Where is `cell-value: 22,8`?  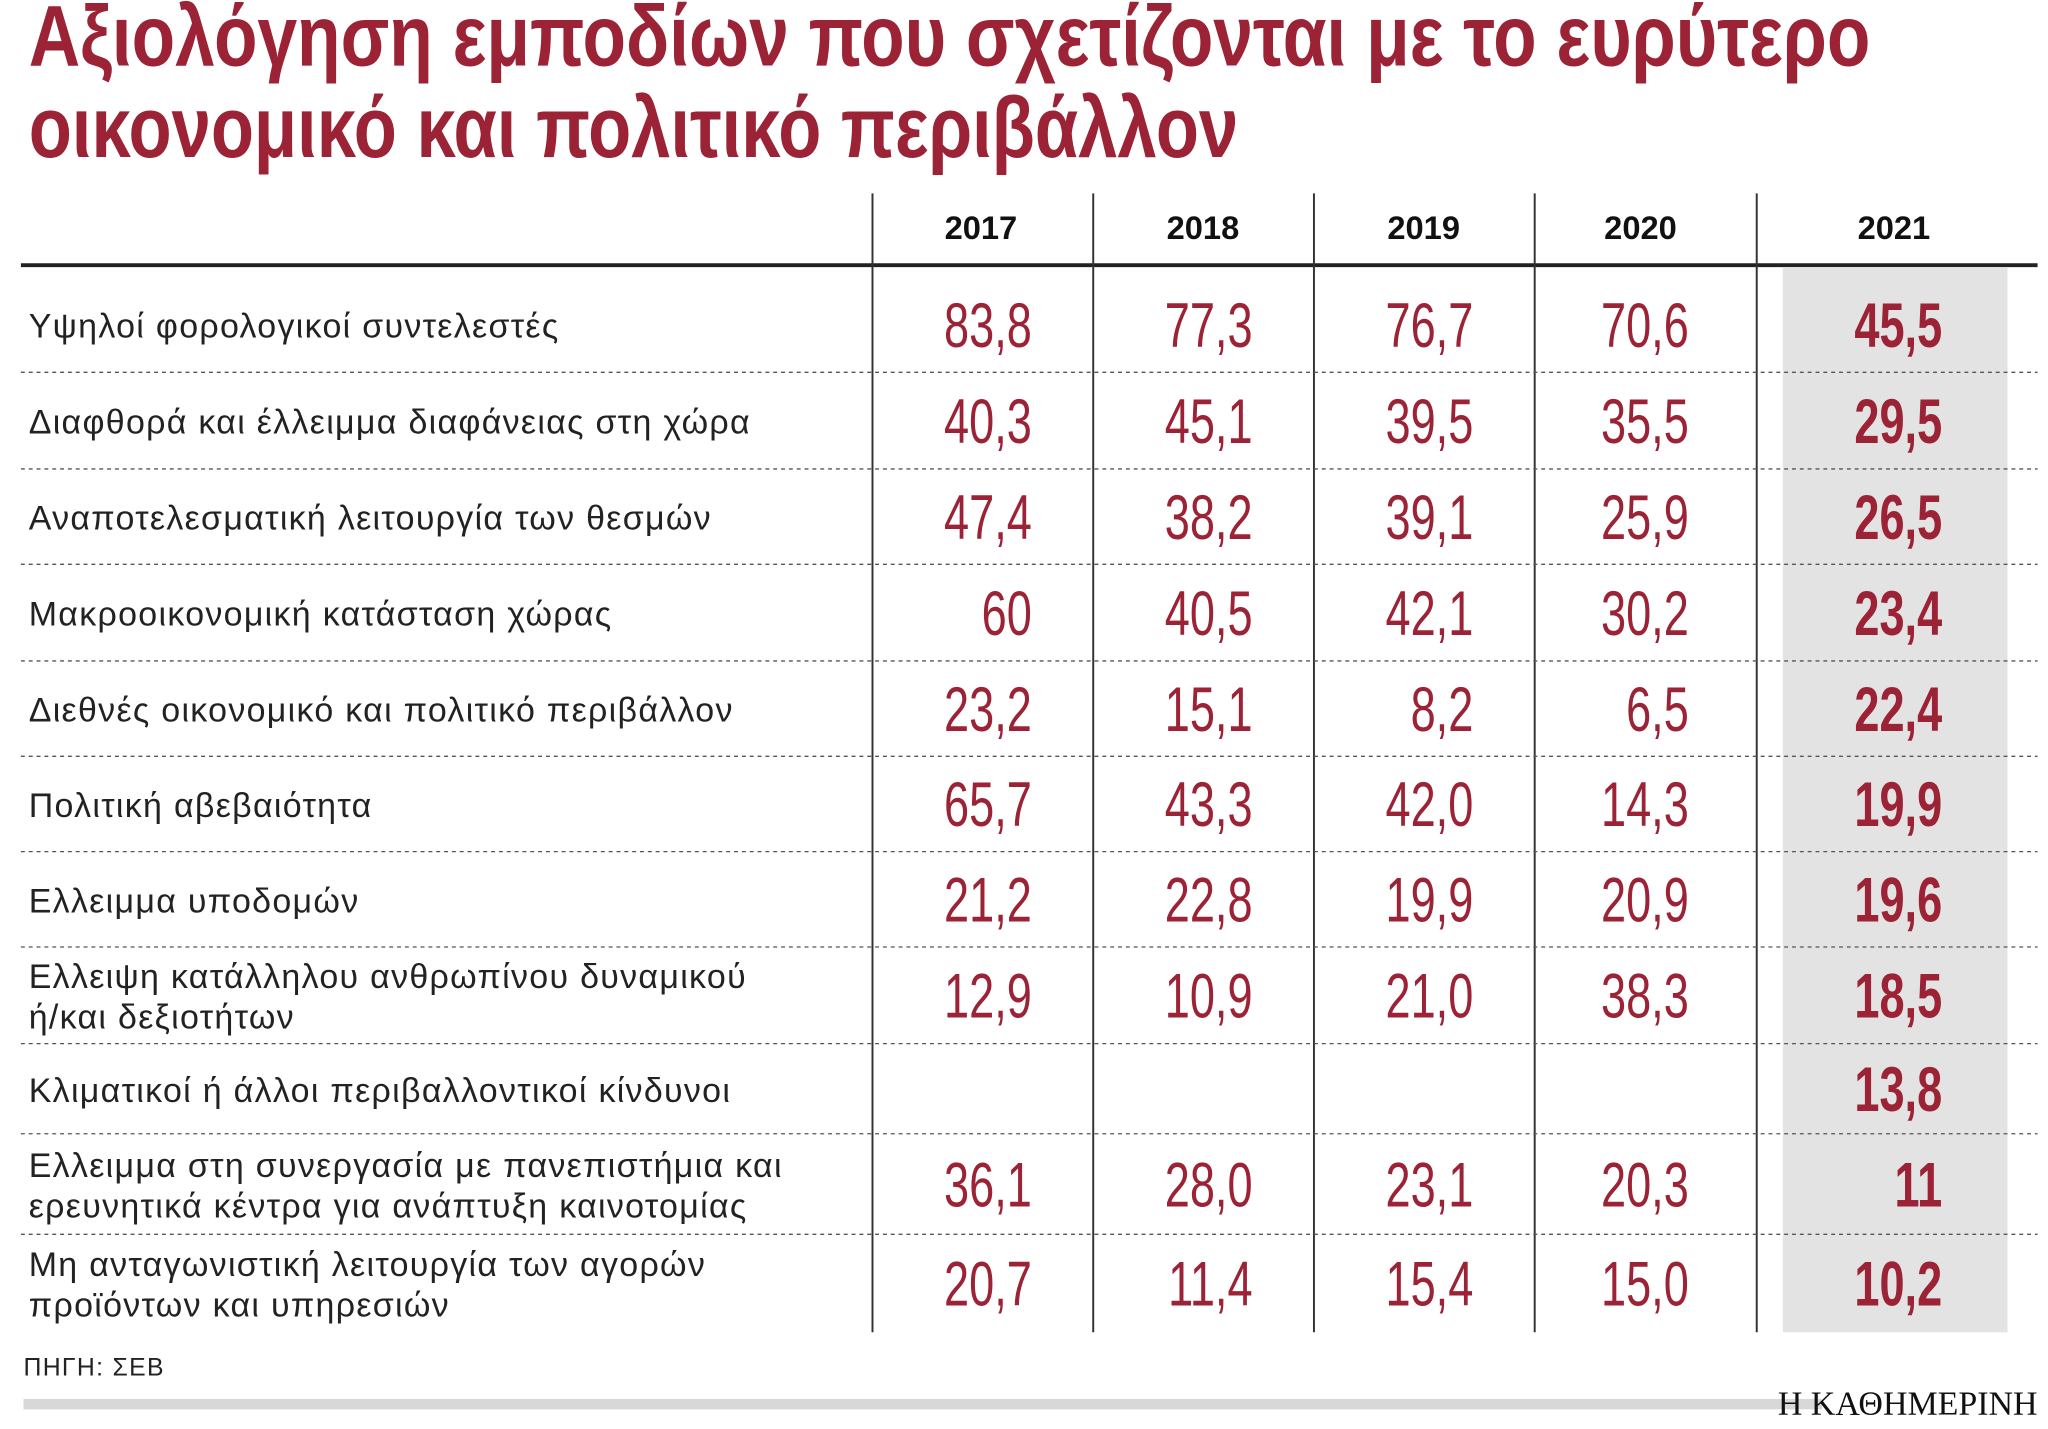 cell-value: 22,8 is located at coordinates (1209, 900).